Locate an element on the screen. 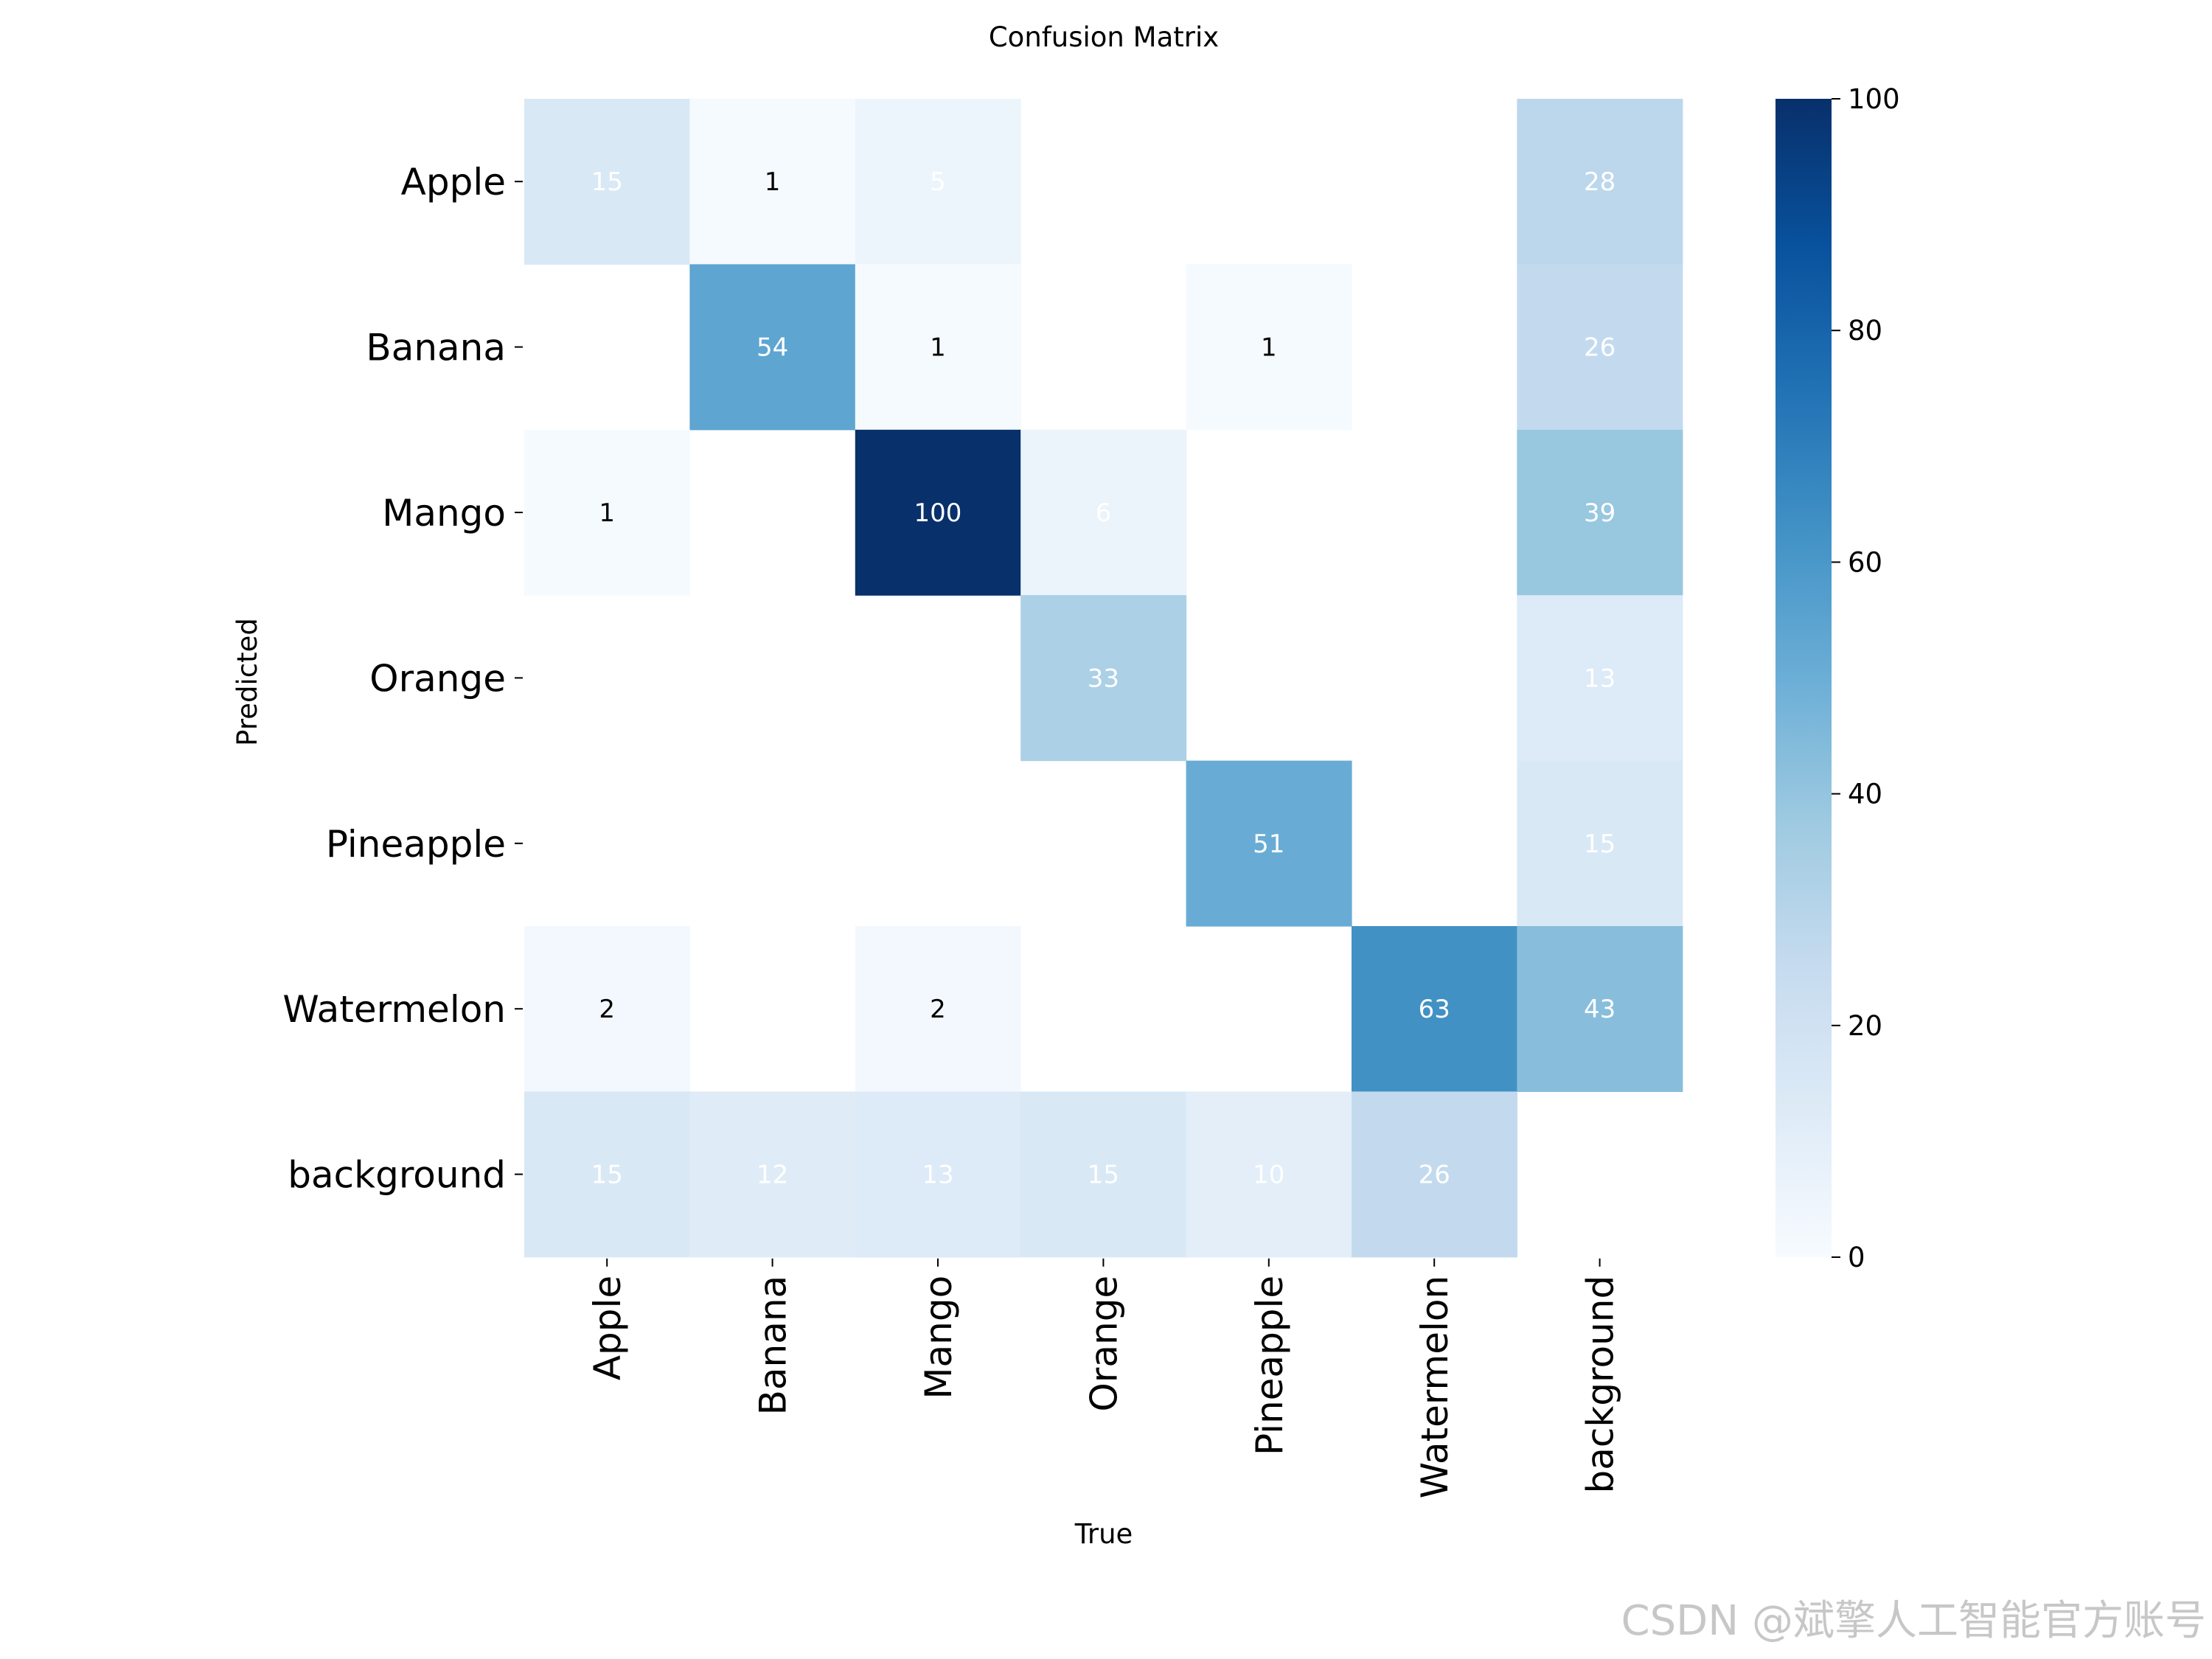  y-tick-label: Watermelon is located at coordinates (394, 1009).